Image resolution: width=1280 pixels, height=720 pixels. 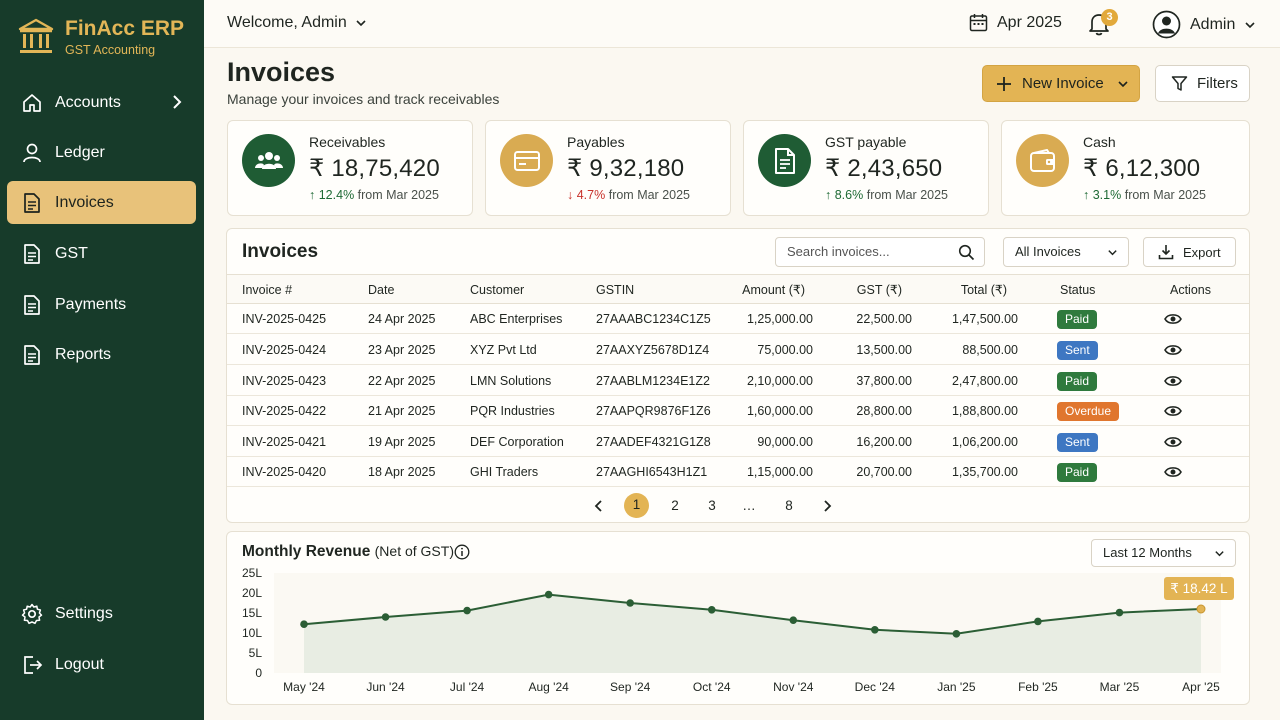 I want to click on invoice-number: INV-2025-0420, so click(x=284, y=472).